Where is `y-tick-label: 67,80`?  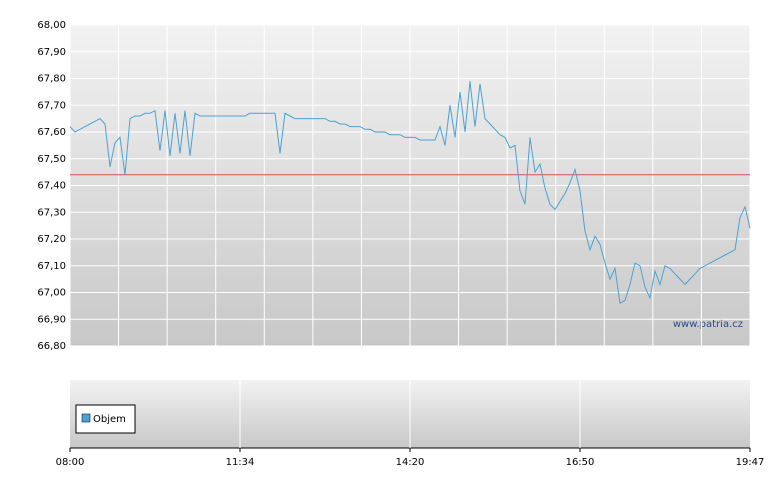 y-tick-label: 67,80 is located at coordinates (51, 79).